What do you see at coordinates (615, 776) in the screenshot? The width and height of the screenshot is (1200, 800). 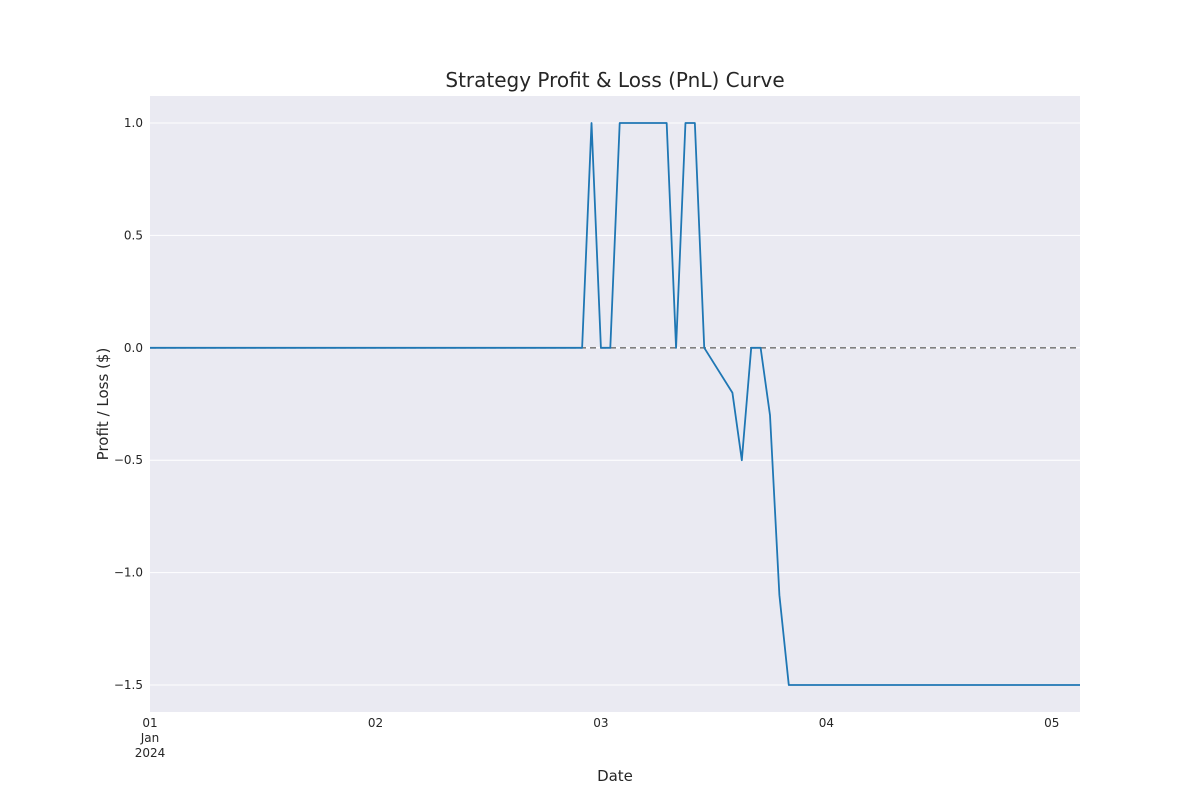 I see `x-axis-label: Date` at bounding box center [615, 776].